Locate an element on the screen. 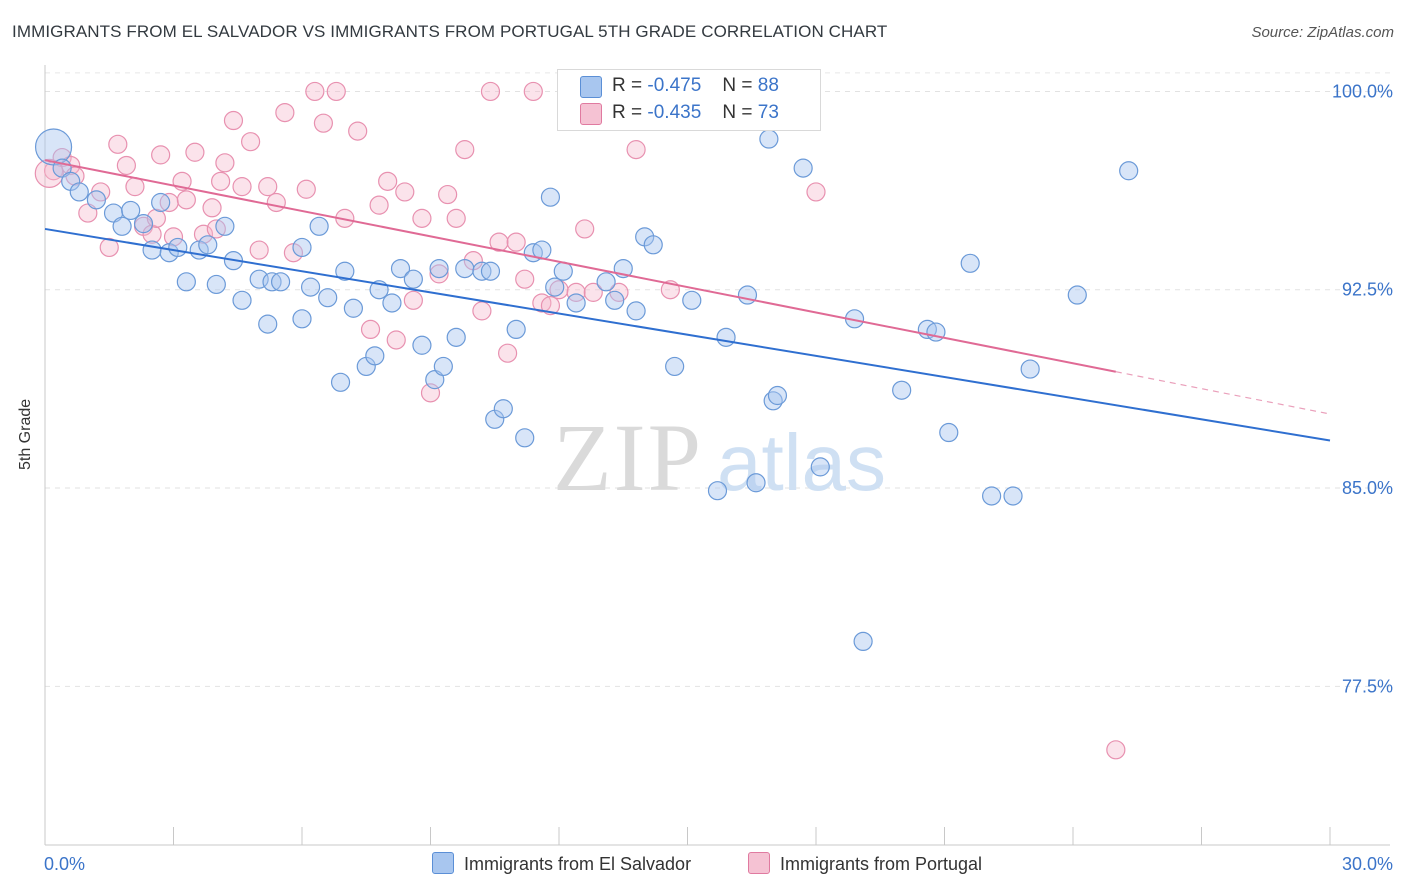 The width and height of the screenshot is (1406, 892). correlation-legend: R = -0.475 N = 88 R = -0.435 N = 73 is located at coordinates (689, 100).